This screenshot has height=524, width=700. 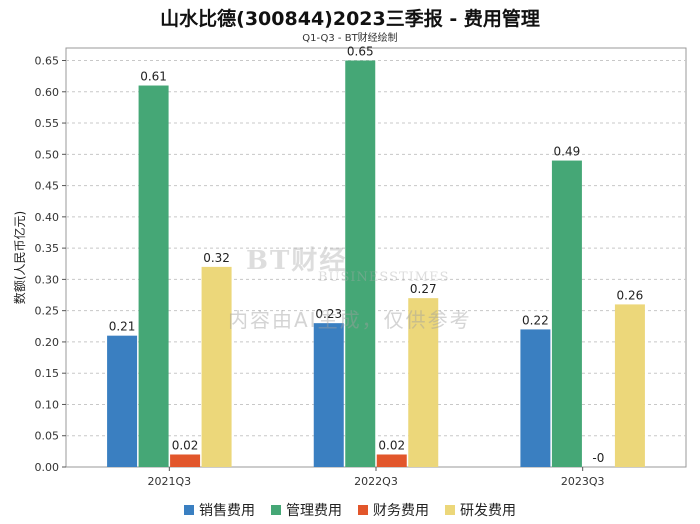 I want to click on chart-legend: 销售费用 管理费用 财务费用 研发费用, so click(x=350, y=510).